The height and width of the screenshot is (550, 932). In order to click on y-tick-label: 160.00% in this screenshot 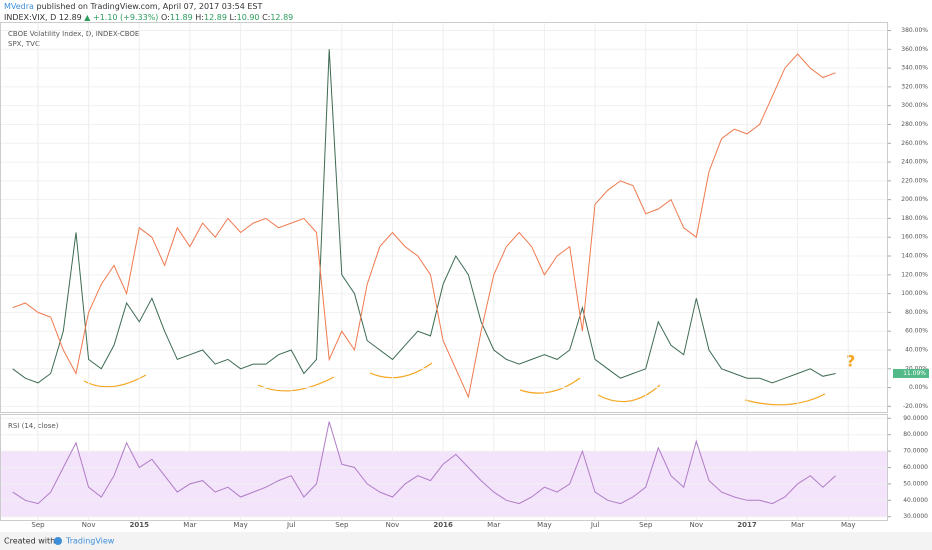, I will do `click(914, 237)`.